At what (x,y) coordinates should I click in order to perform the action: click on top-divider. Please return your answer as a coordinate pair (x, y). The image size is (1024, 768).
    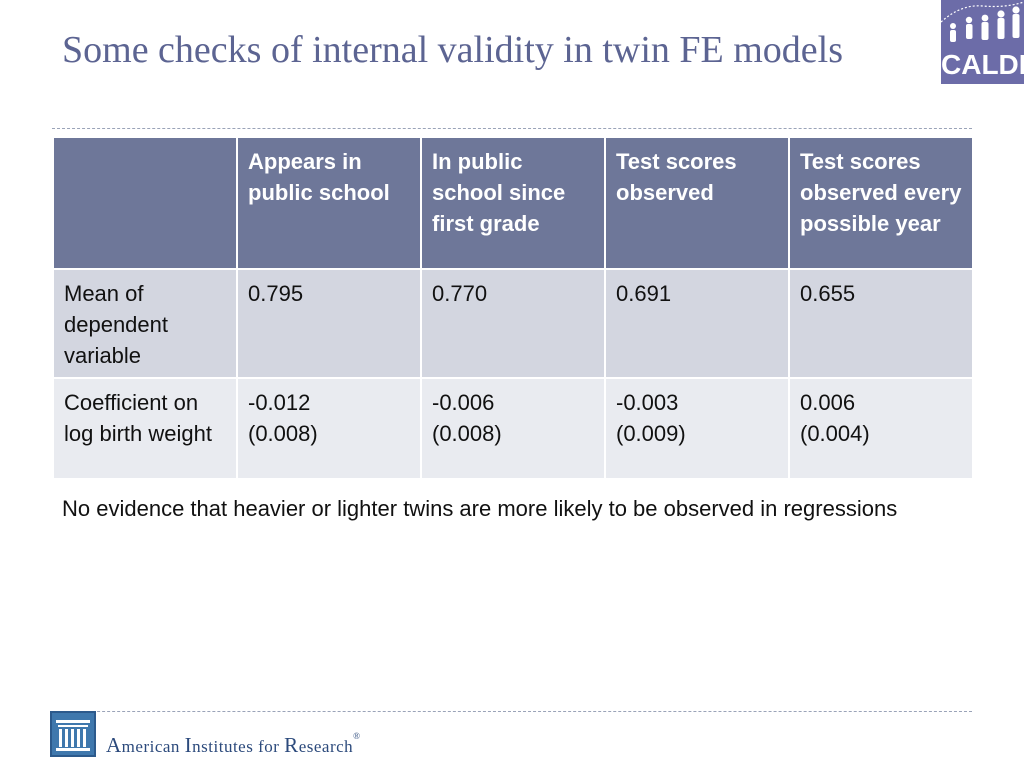
    Looking at the image, I should click on (512, 128).